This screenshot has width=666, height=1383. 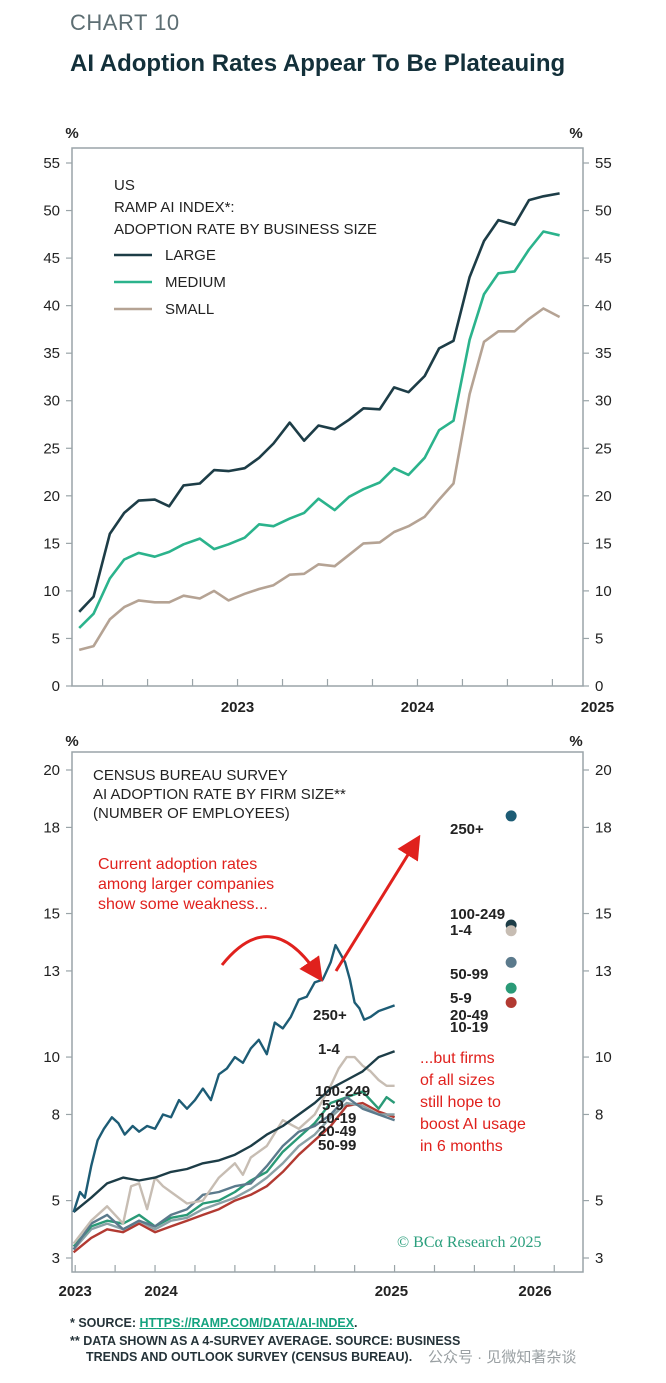 I want to click on outlook-label: 5-9, so click(x=461, y=998).